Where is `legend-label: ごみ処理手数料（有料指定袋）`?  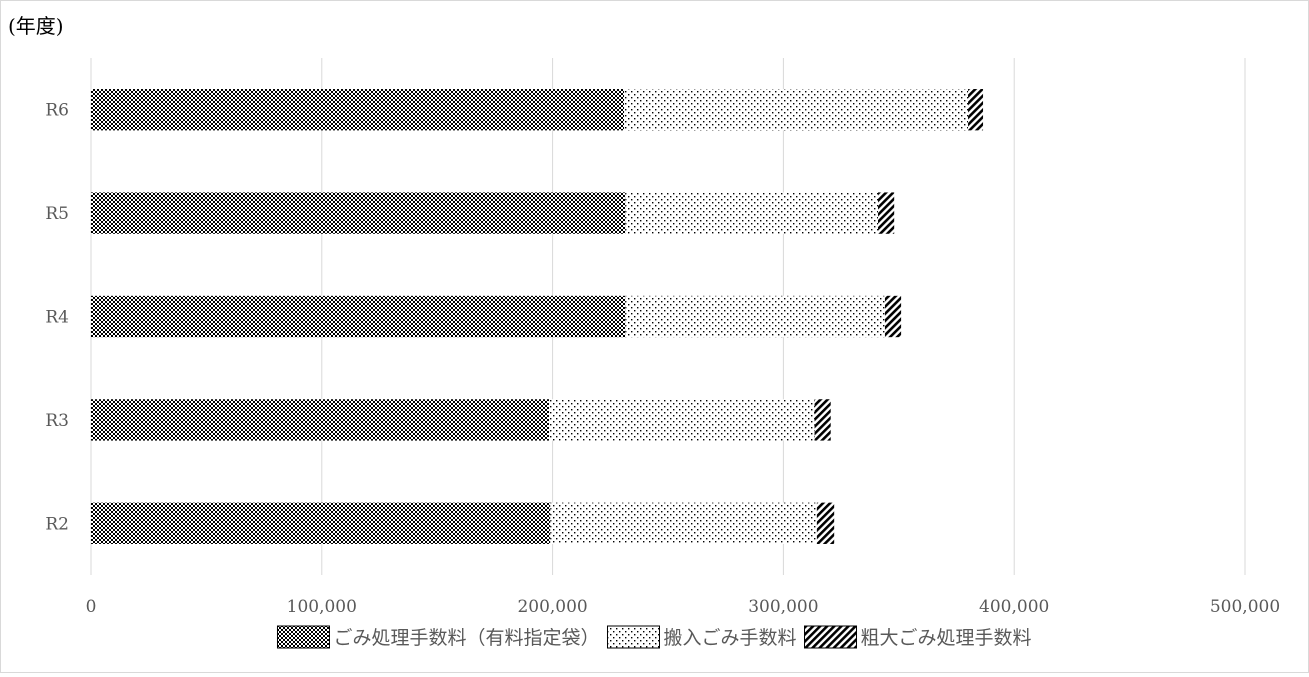
legend-label: ごみ処理手数料（有料指定袋） is located at coordinates (466, 638).